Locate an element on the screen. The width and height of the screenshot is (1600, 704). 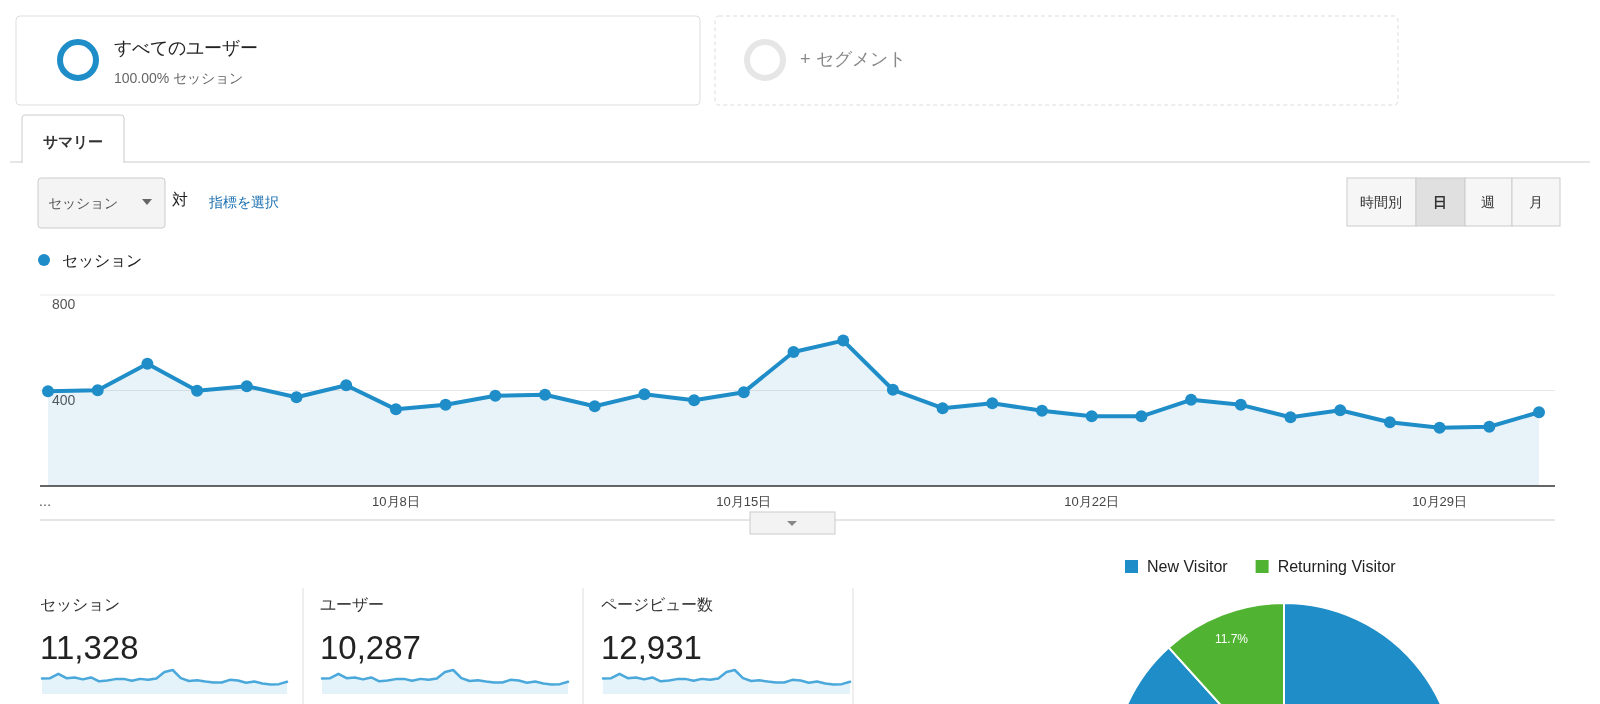
x-tick-label: 10月8日 is located at coordinates (396, 501).